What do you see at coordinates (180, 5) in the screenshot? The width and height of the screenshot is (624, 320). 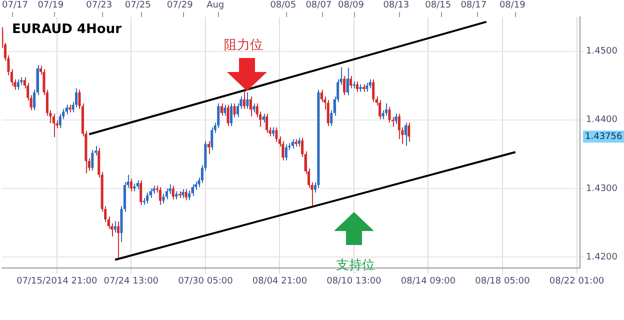 I see `text: 07/29` at bounding box center [180, 5].